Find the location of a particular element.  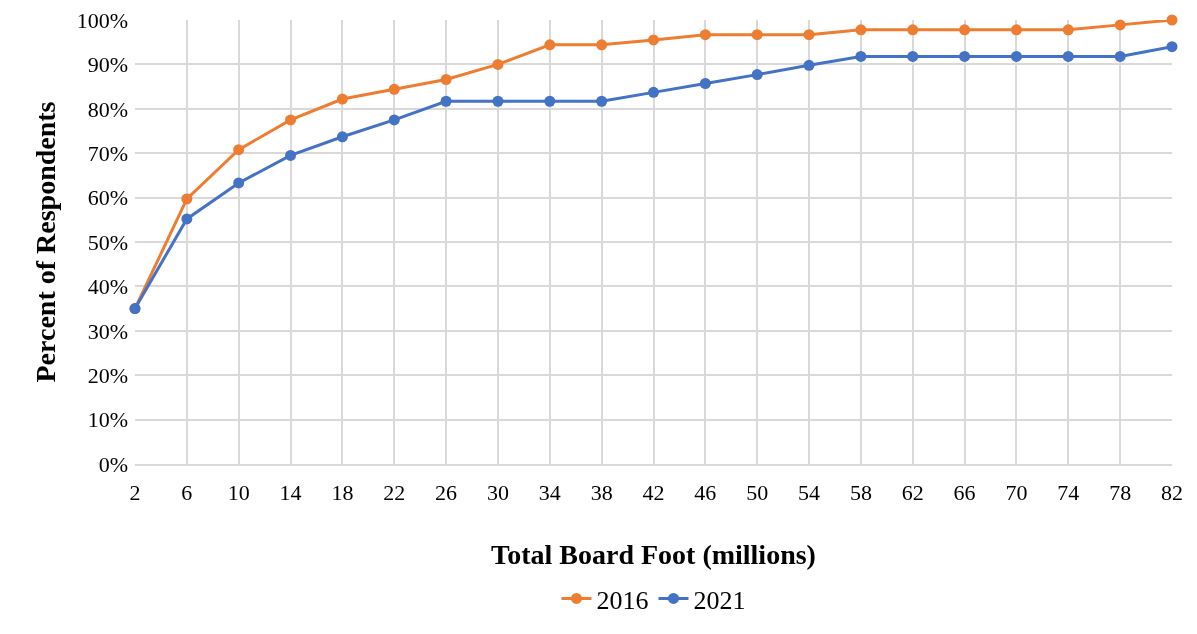

x-tick-label: 6 is located at coordinates (187, 493).